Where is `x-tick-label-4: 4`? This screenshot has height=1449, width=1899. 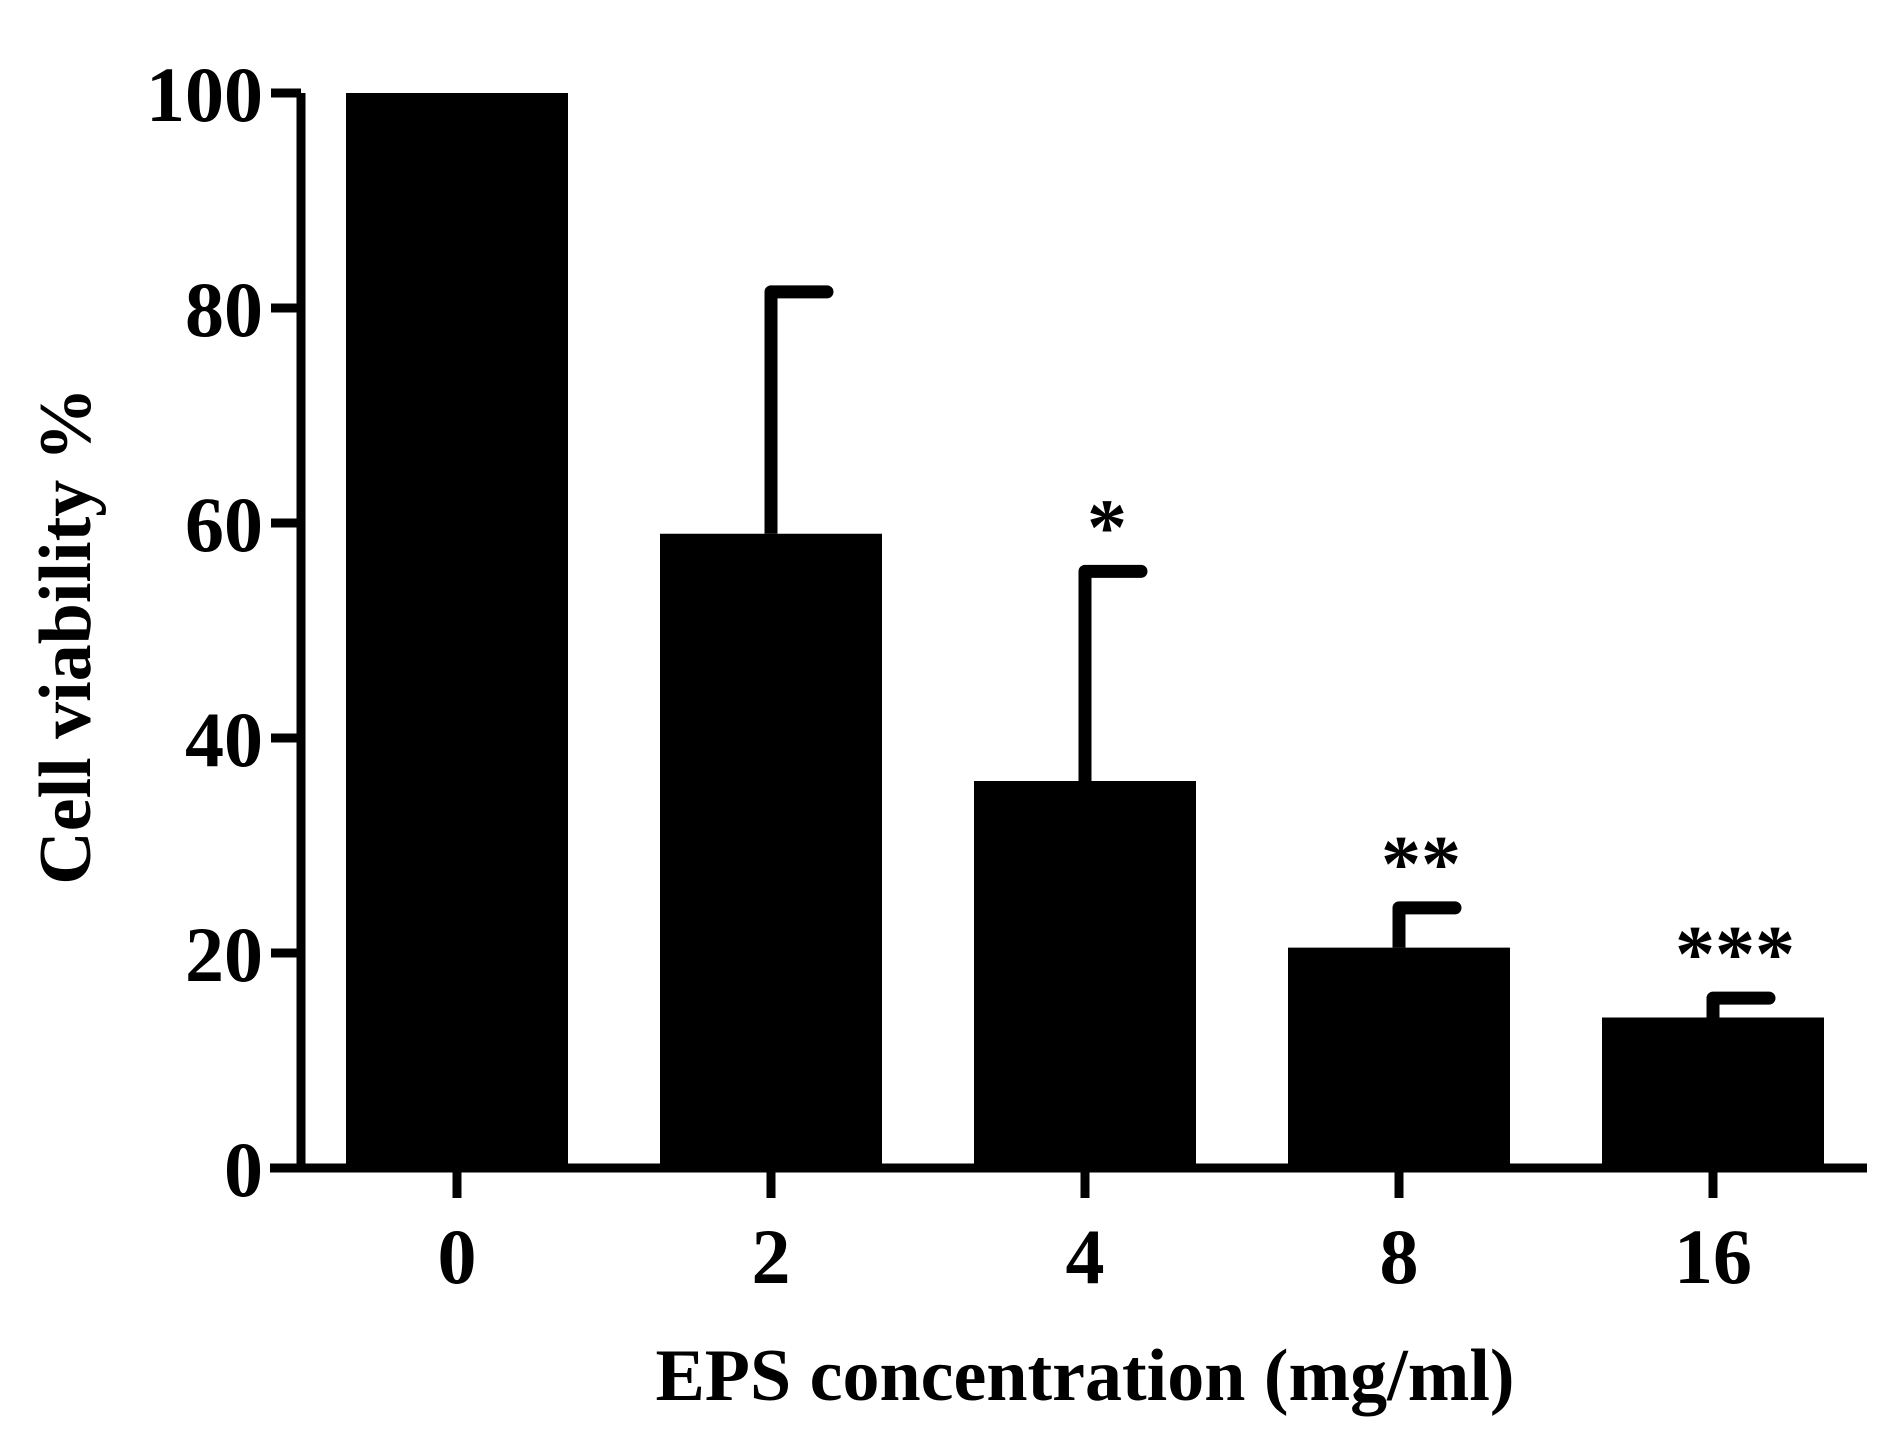 x-tick-label-4: 4 is located at coordinates (1085, 1256).